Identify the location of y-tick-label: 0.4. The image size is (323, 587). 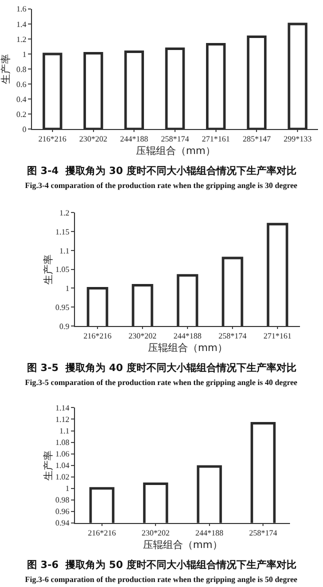
(21, 99).